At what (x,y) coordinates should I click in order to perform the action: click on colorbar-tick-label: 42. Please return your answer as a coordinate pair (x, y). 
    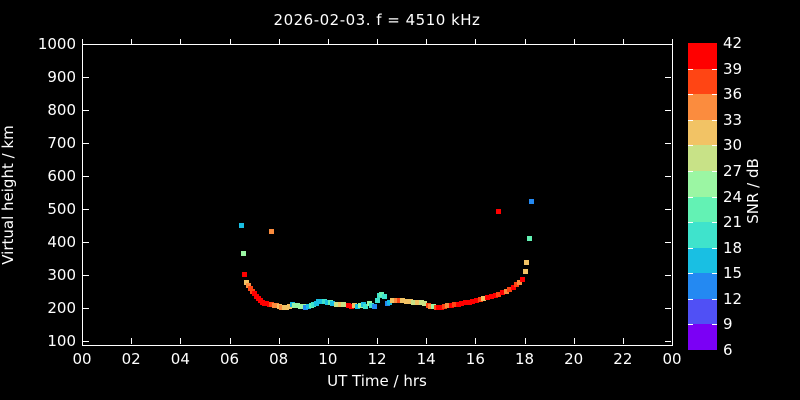
    Looking at the image, I should click on (733, 43).